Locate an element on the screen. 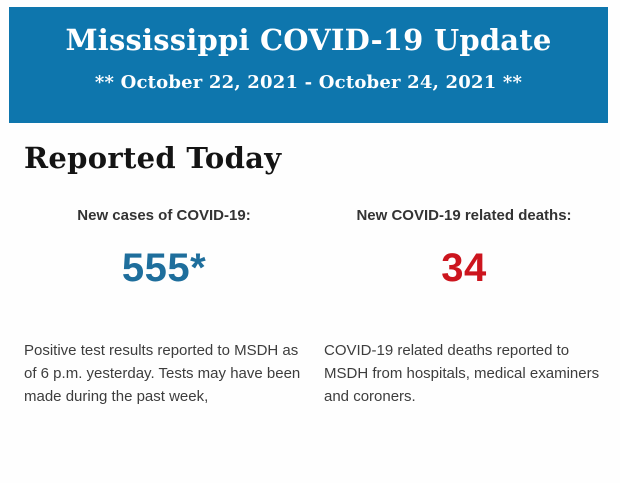 This screenshot has width=620, height=483. cases-value: 555* is located at coordinates (164, 268).